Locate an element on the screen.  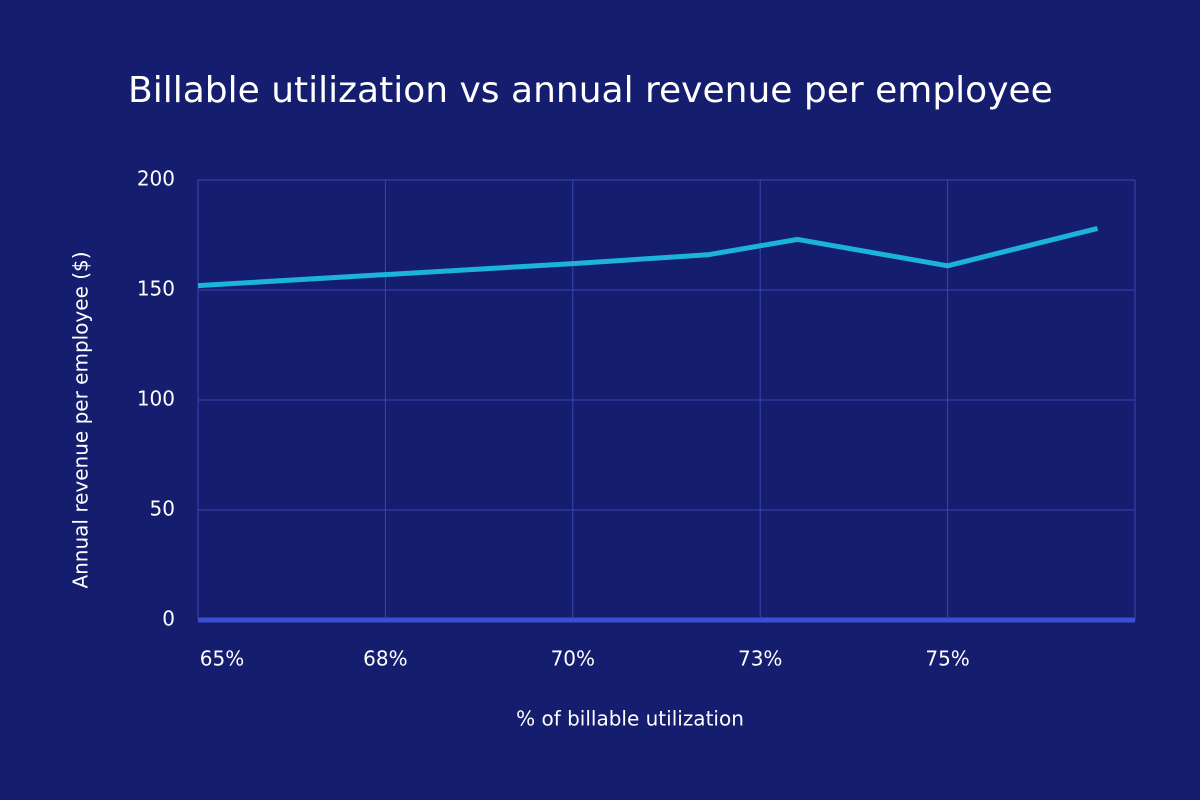
y-tick-label: 0 is located at coordinates (168, 619).